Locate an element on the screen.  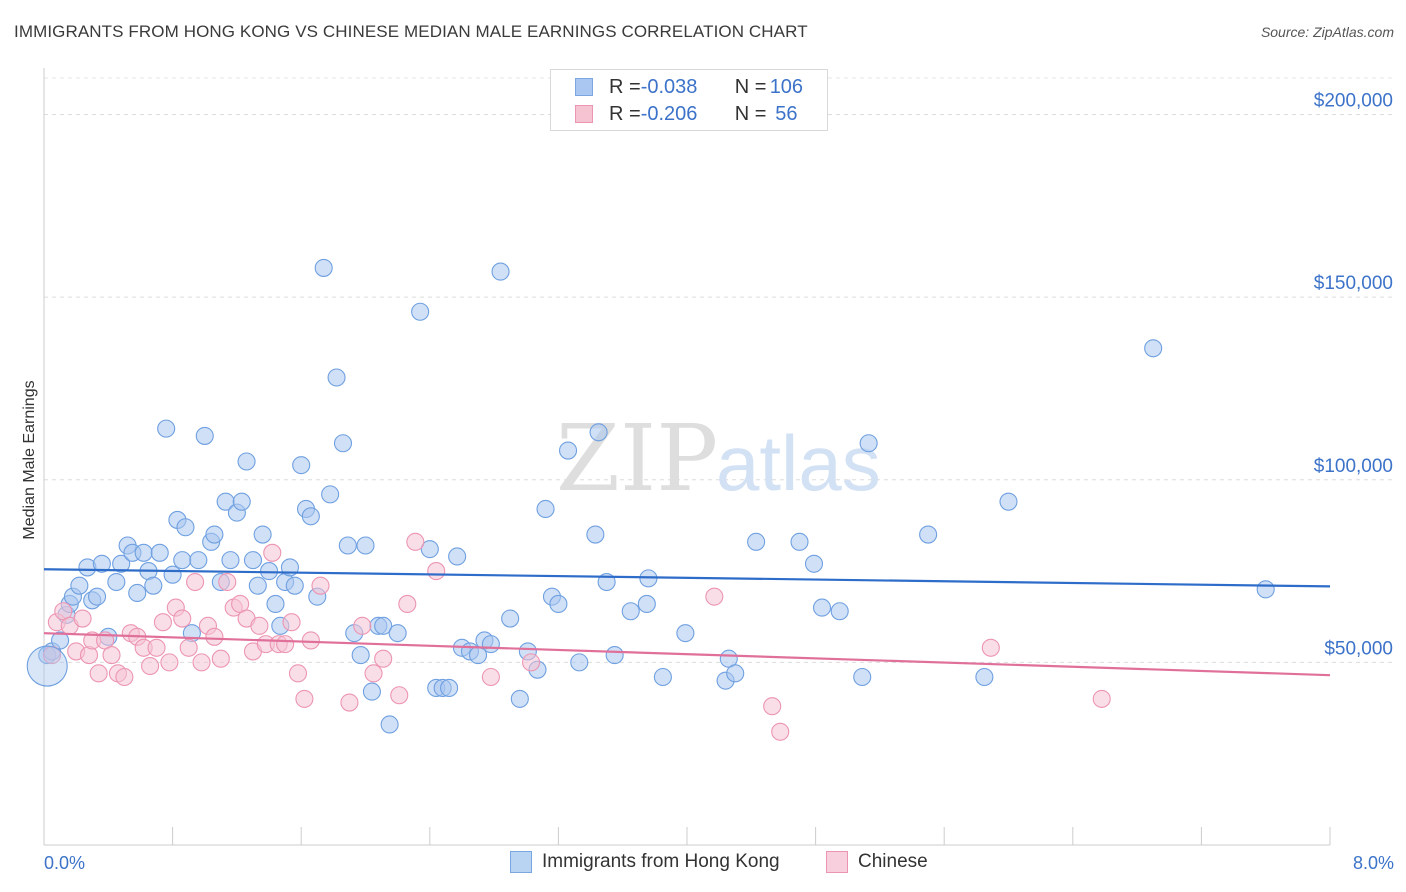
x-tick-label-min: 0.0% is located at coordinates (64, 863).